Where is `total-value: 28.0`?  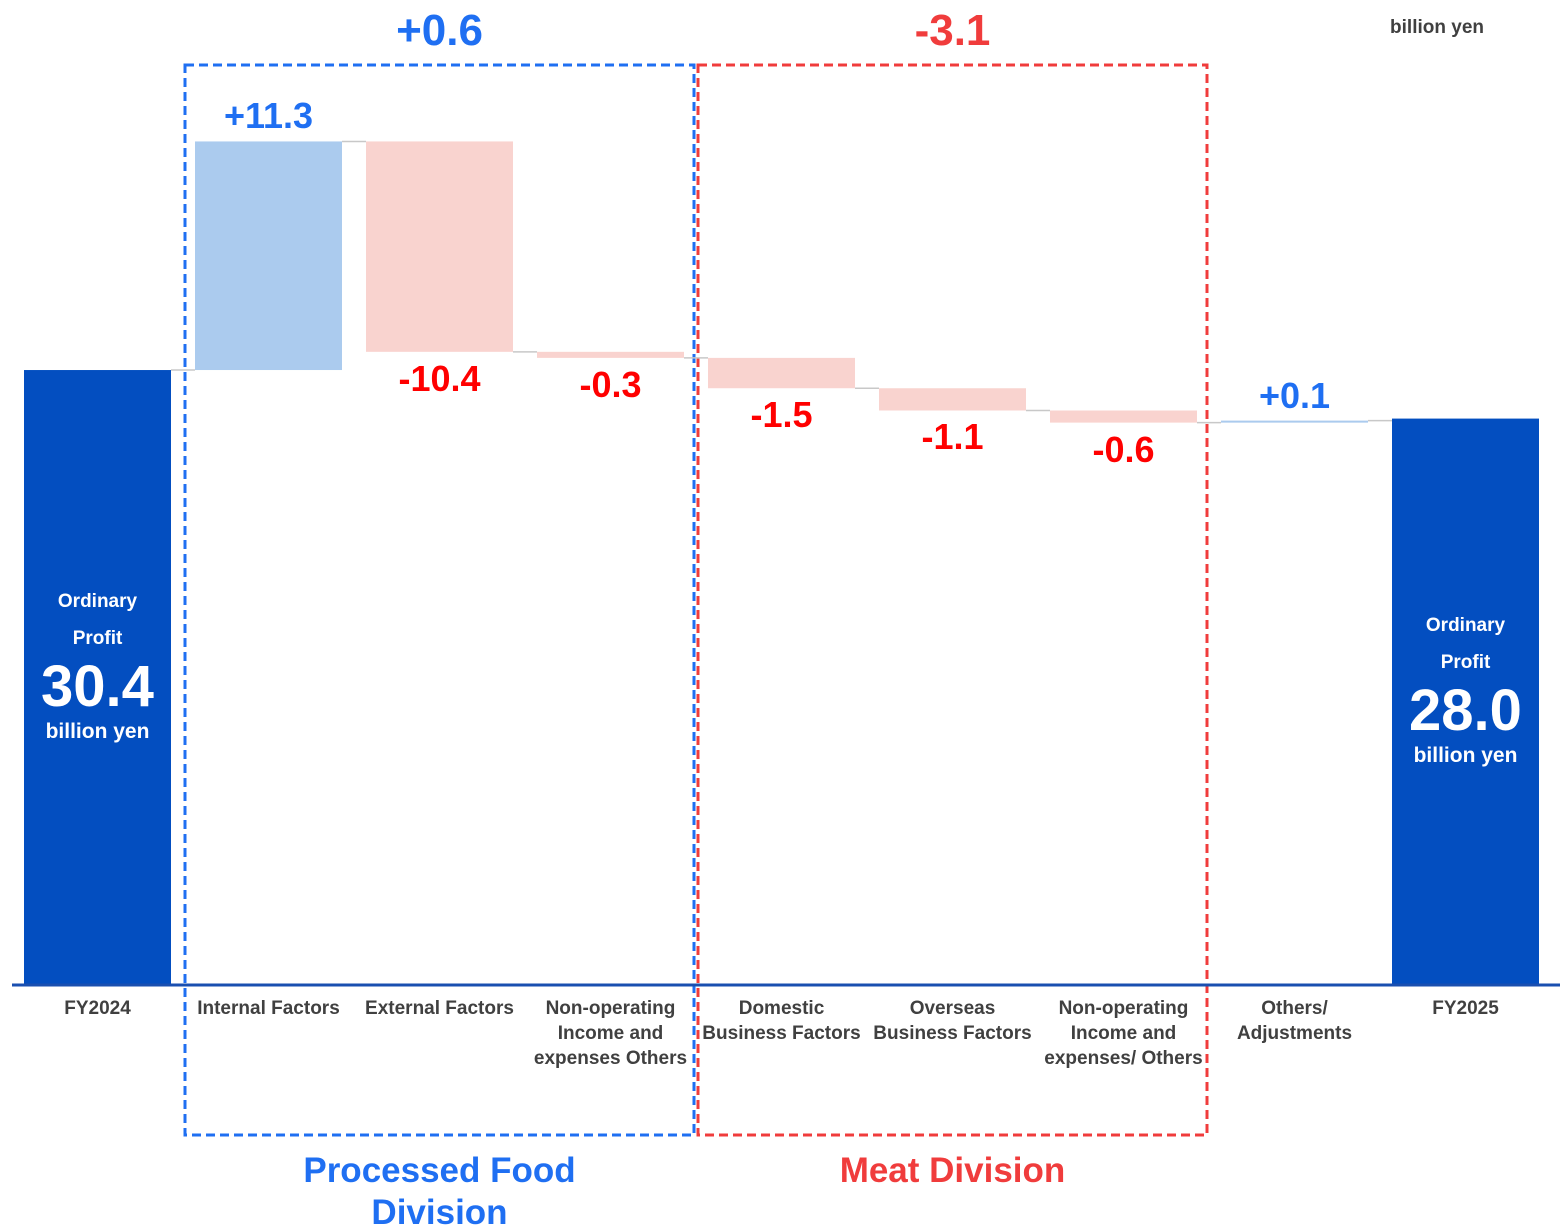
total-value: 28.0 is located at coordinates (1465, 710).